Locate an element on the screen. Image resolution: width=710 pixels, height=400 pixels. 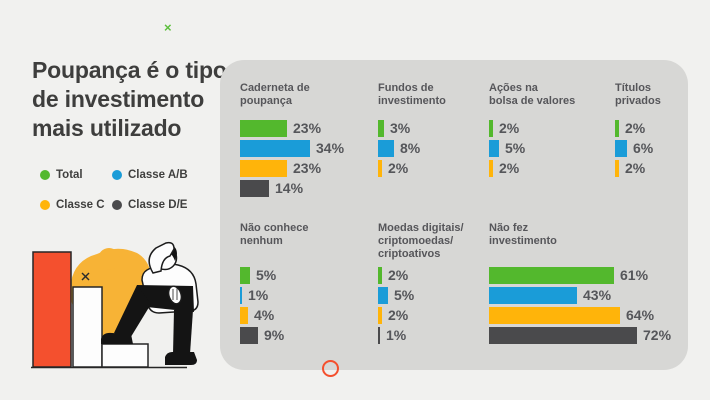
chart-caderneta-de-poupanca: Caderneta de poupança 23% 34% 23% 14% is located at coordinates (292, 139).